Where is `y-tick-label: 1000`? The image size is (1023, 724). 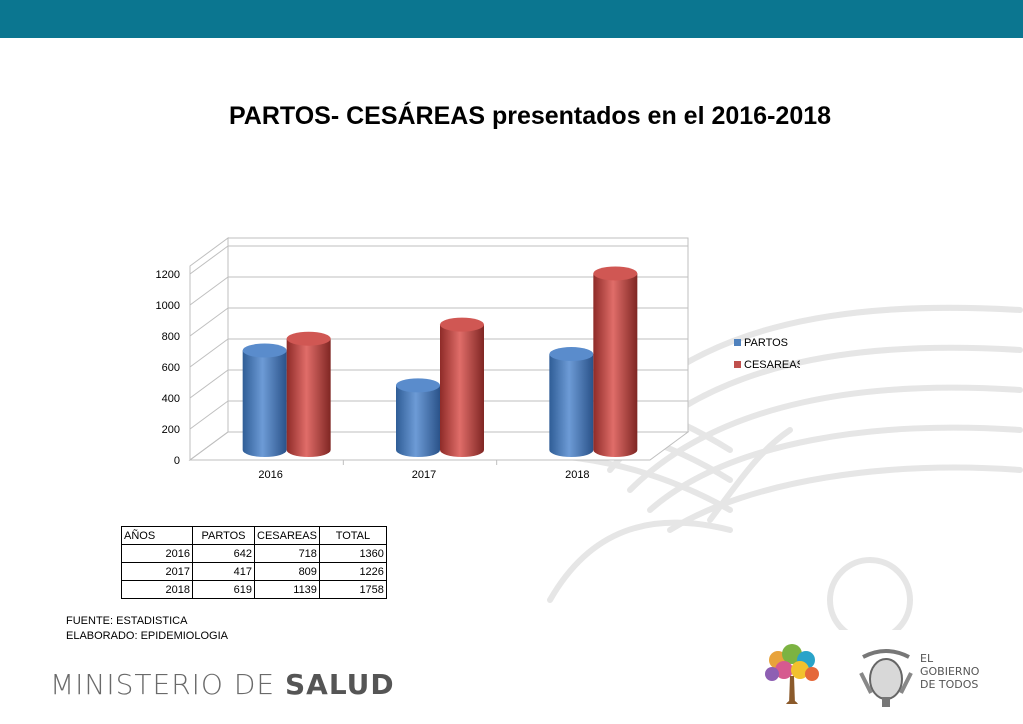 y-tick-label: 1000 is located at coordinates (168, 306).